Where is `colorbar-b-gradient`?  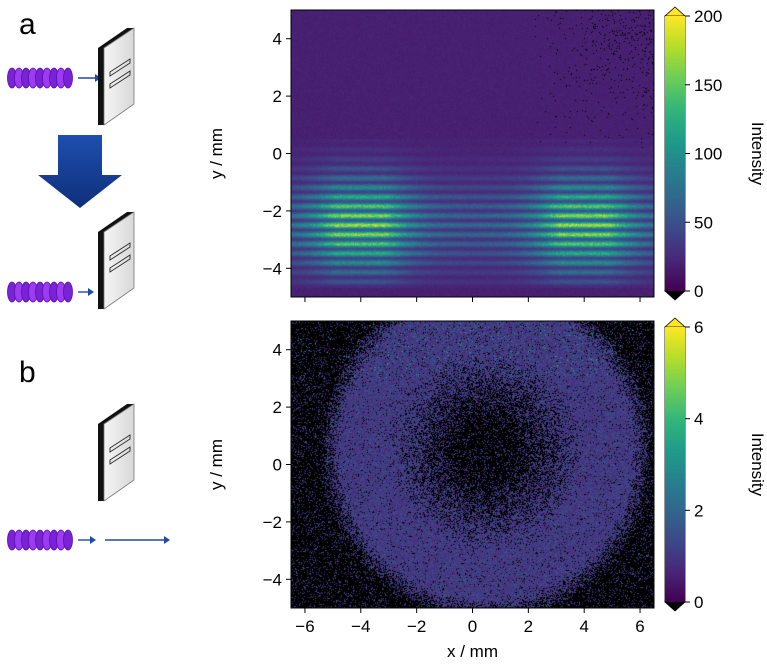 colorbar-b-gradient is located at coordinates (675, 464).